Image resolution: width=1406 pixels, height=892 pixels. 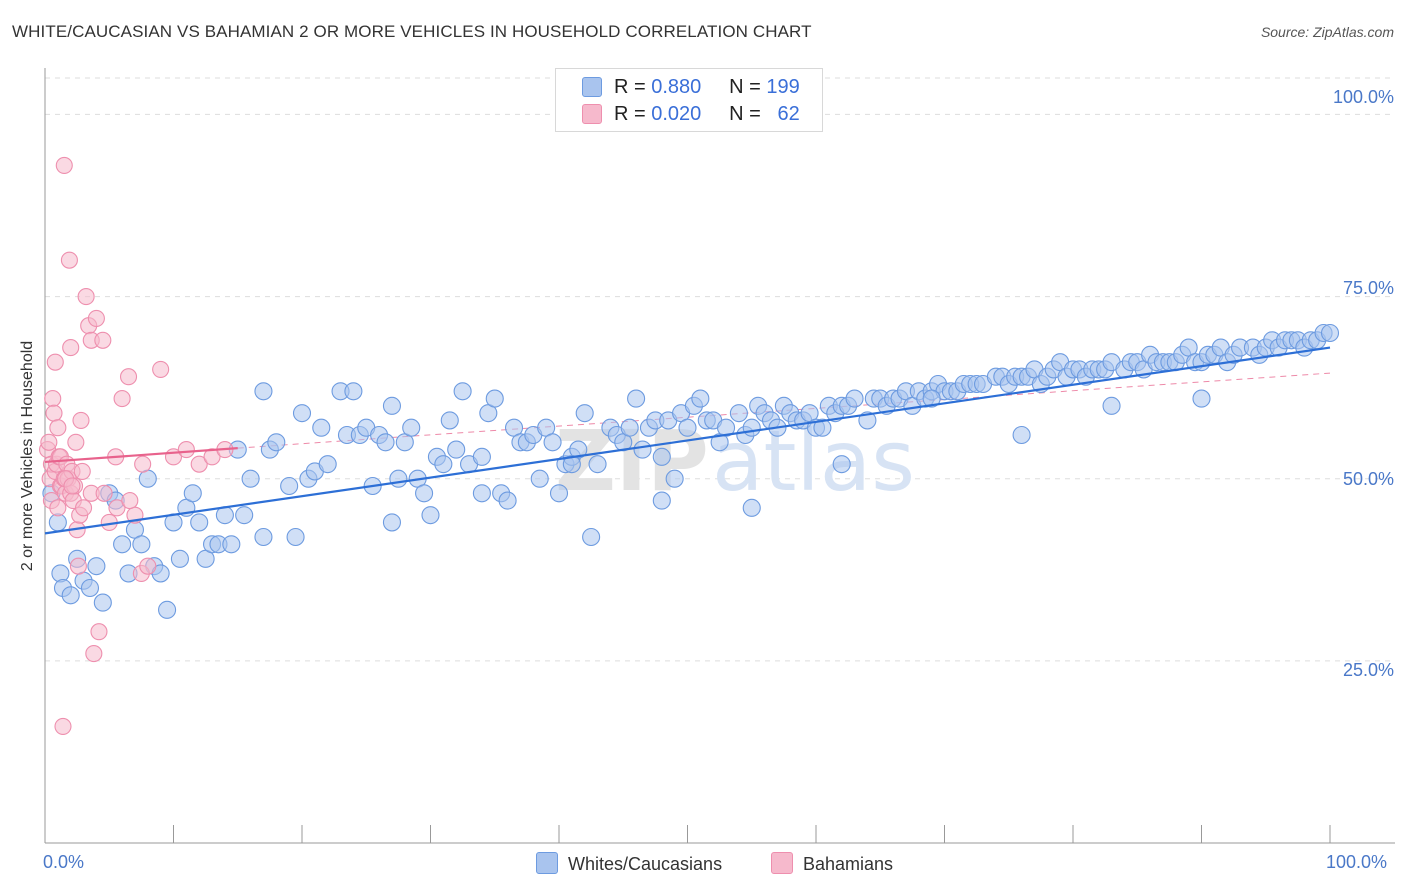 What do you see at coordinates (1363, 97) in the screenshot?
I see `y-tick-label-100: 100.0%` at bounding box center [1363, 97].